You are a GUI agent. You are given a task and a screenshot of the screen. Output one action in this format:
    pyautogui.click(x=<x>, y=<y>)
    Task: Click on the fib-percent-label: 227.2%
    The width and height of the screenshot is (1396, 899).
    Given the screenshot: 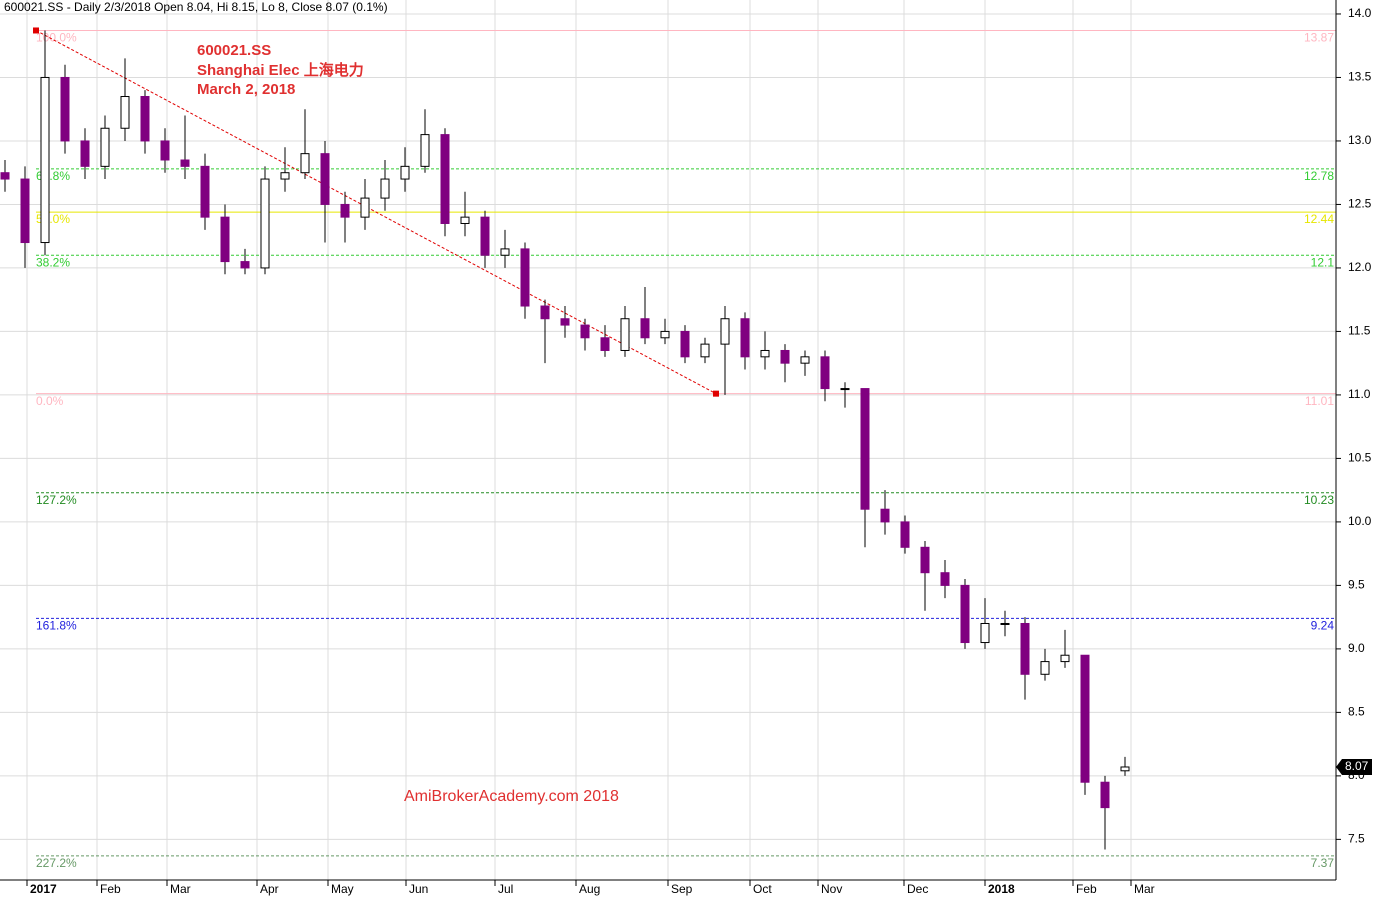 What is the action you would take?
    pyautogui.click(x=56, y=863)
    